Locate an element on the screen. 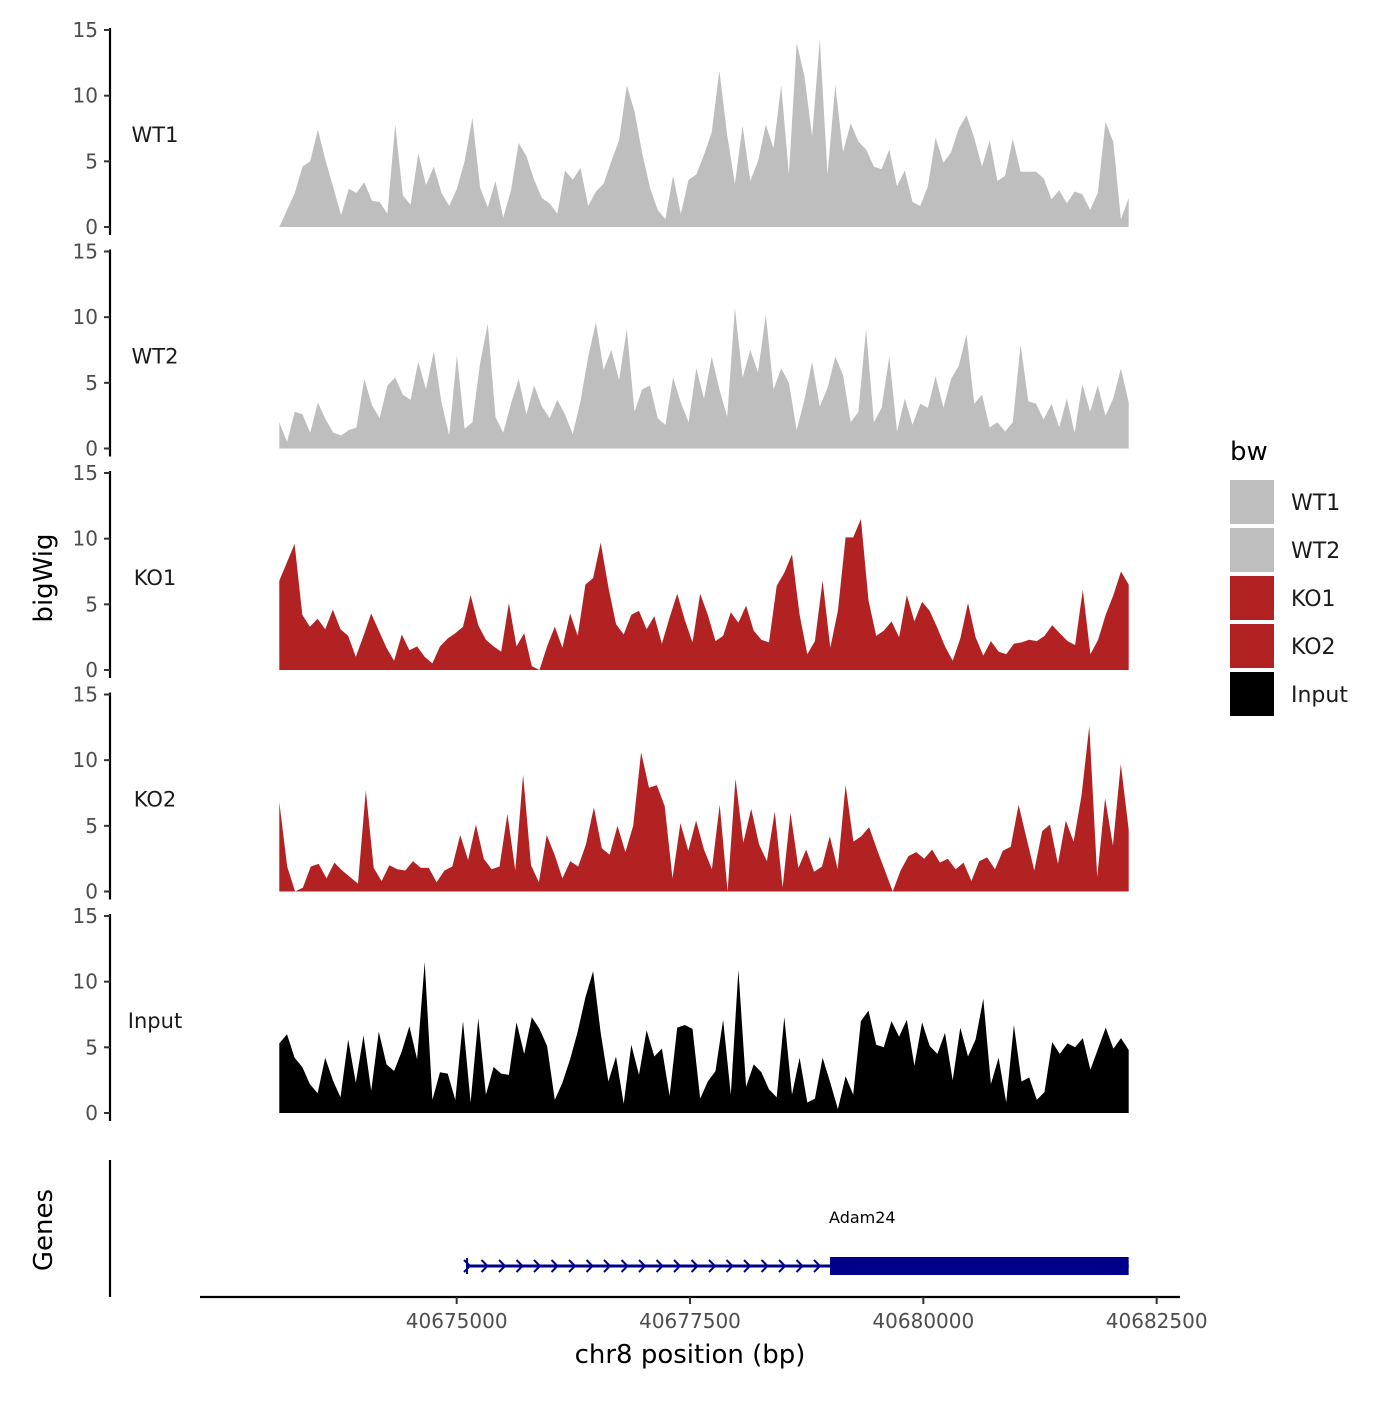 The width and height of the screenshot is (1400, 1404). track-KO1: 0 5 10 15 KO1 is located at coordinates (601, 571).